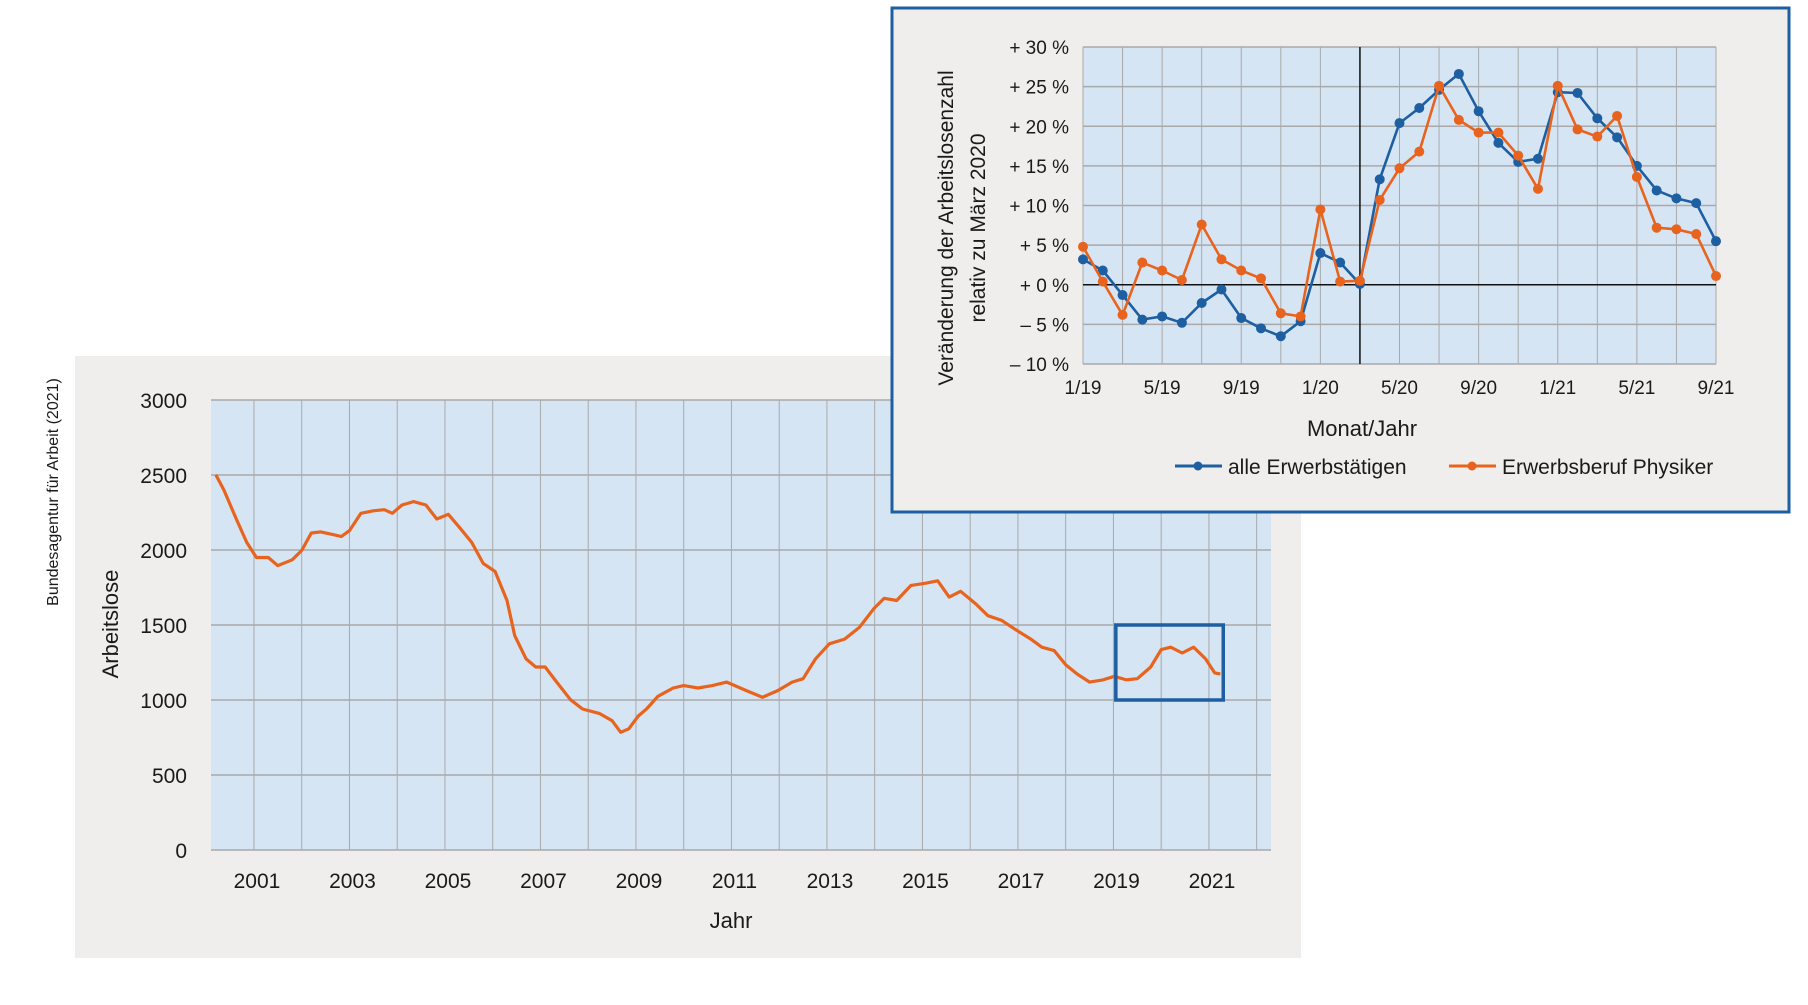 This screenshot has width=1808, height=1005. I want to click on x-tick-label: 2015, so click(925, 881).